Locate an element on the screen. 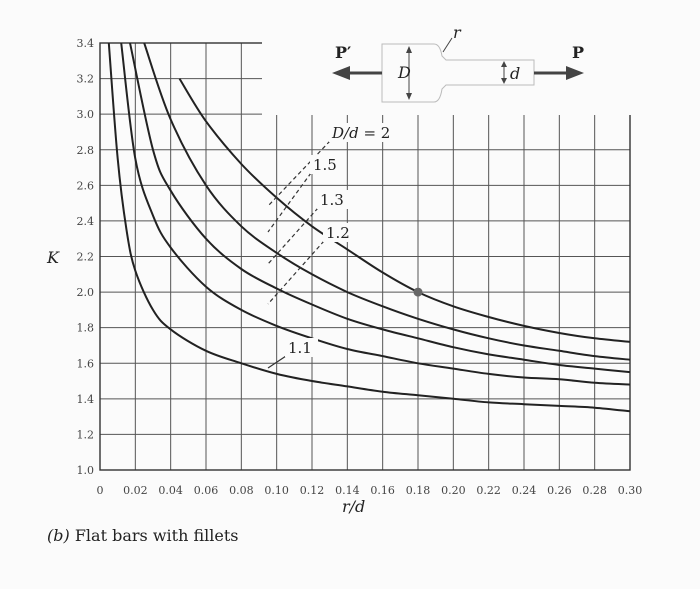 The image size is (700, 589). curve-label: 1.3 is located at coordinates (332, 200).